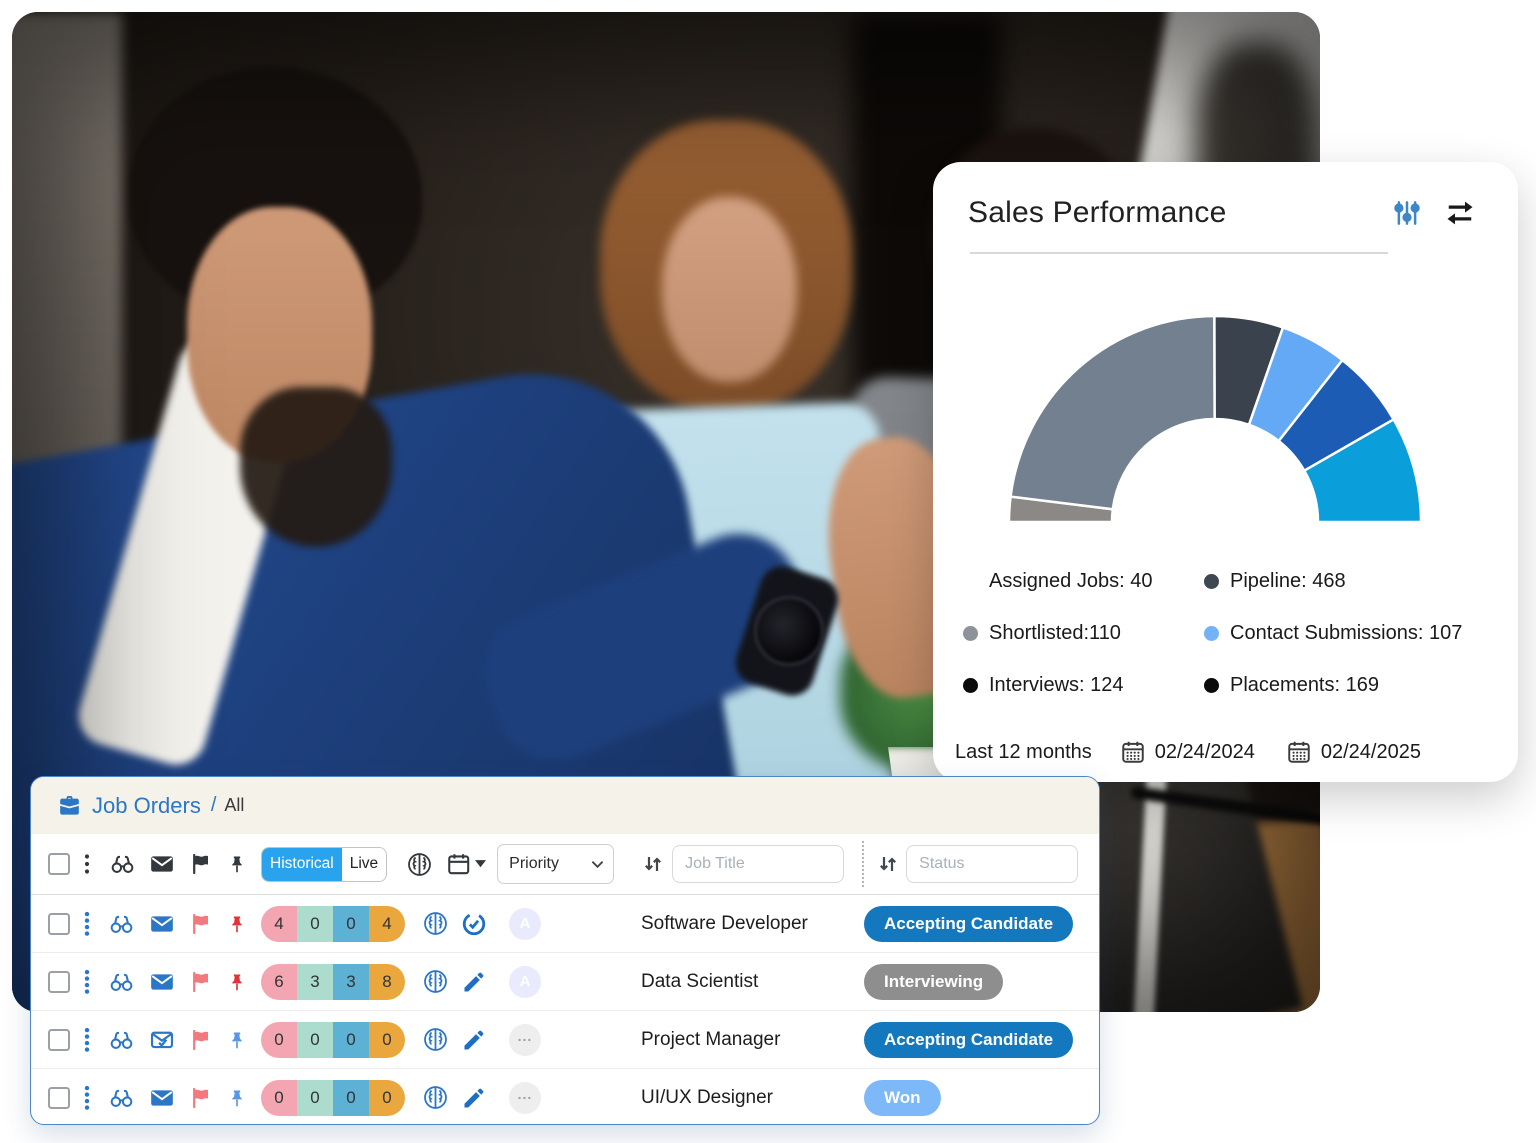  What do you see at coordinates (1023, 751) in the screenshot?
I see `date-range-label: Last 12 months` at bounding box center [1023, 751].